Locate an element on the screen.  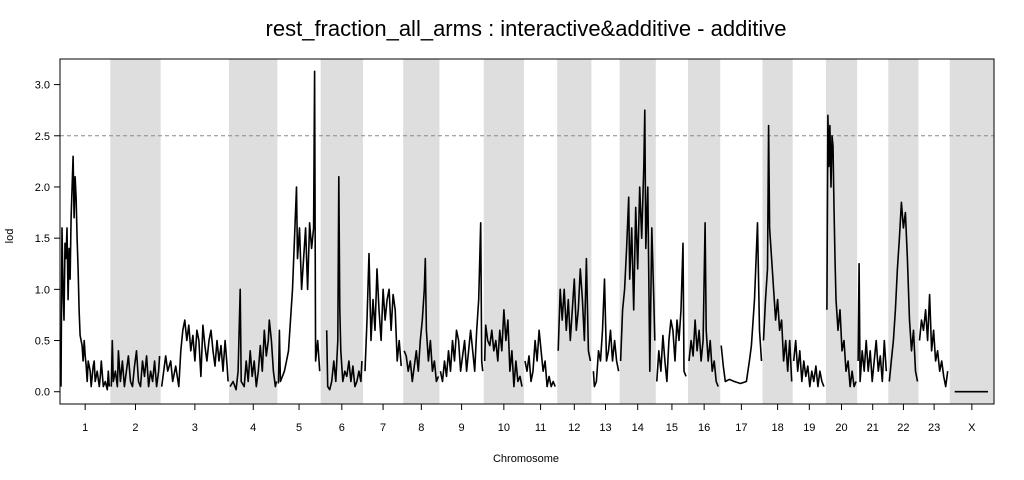
x-tick-label-6: 6 is located at coordinates (342, 428).